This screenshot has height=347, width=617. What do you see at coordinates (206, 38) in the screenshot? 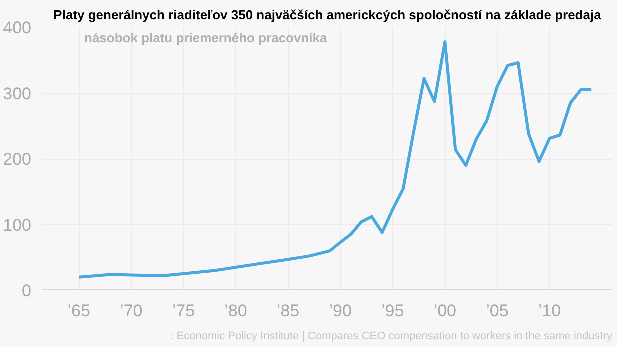
I see `chart-subtitle: násobok platu priemerného pracovníka` at bounding box center [206, 38].